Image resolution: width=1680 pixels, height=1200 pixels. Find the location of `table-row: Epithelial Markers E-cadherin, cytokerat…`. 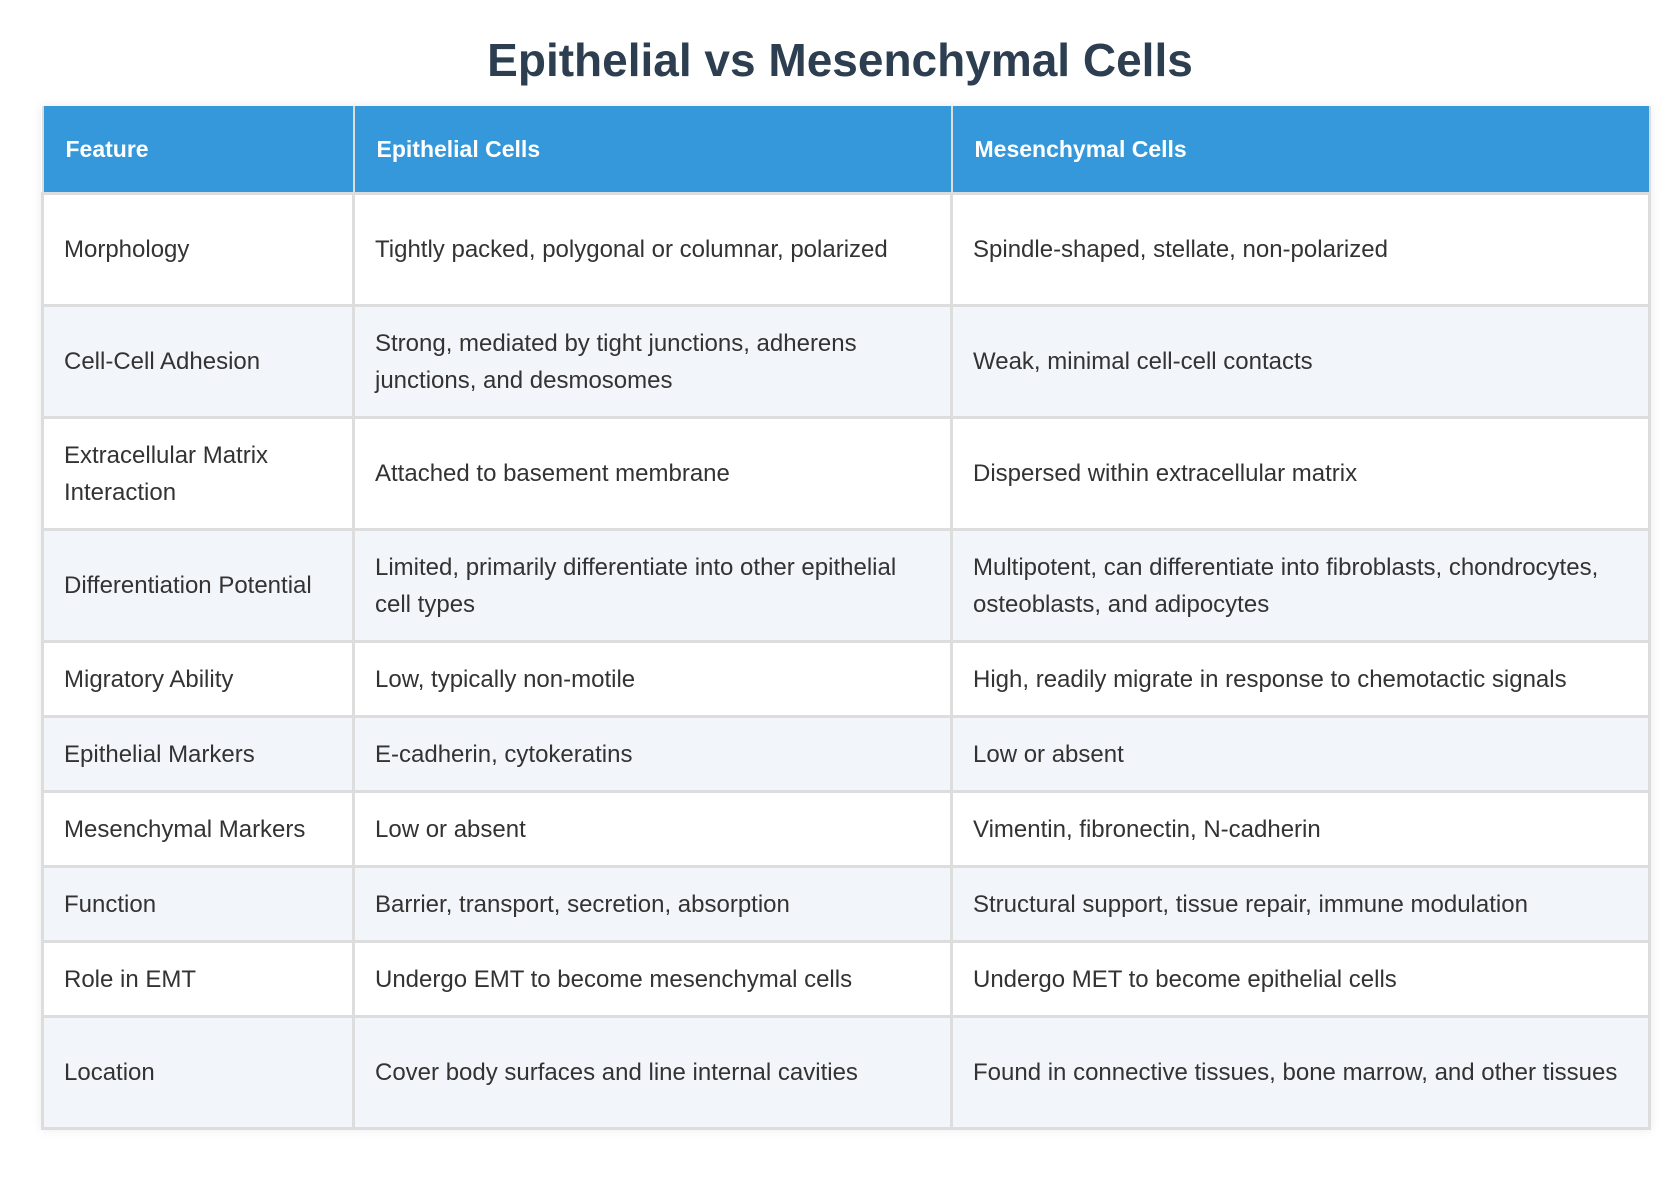

table-row: Epithelial Markers E-cadherin, cytokerat… is located at coordinates (846, 754).